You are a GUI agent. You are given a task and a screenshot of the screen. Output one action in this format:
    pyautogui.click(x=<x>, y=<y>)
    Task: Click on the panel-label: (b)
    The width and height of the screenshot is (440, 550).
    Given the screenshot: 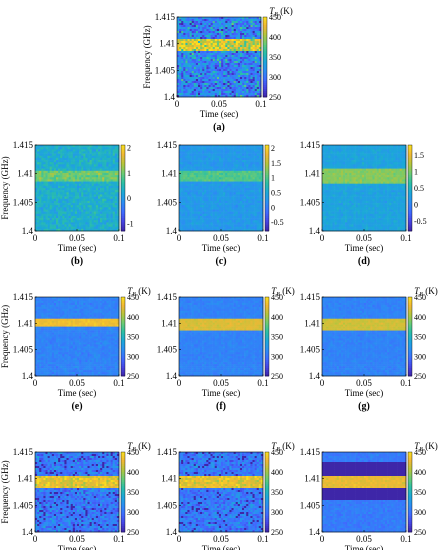 What is the action you would take?
    pyautogui.click(x=77, y=261)
    